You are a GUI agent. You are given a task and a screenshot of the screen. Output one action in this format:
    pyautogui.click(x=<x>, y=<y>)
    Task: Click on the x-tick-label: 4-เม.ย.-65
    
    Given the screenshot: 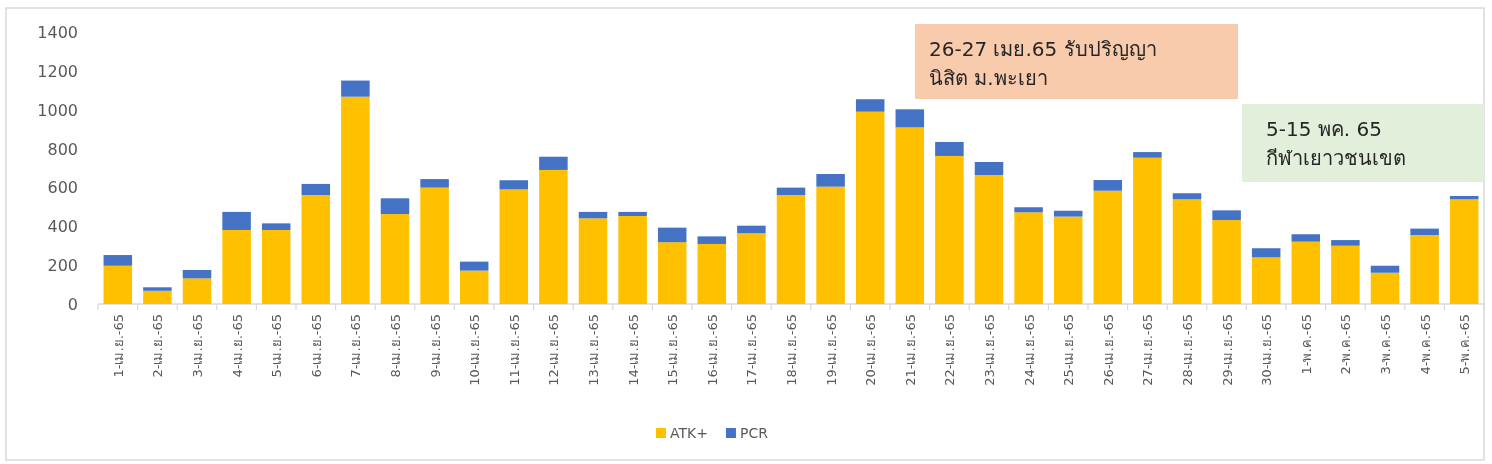 What is the action you would take?
    pyautogui.click(x=237, y=346)
    